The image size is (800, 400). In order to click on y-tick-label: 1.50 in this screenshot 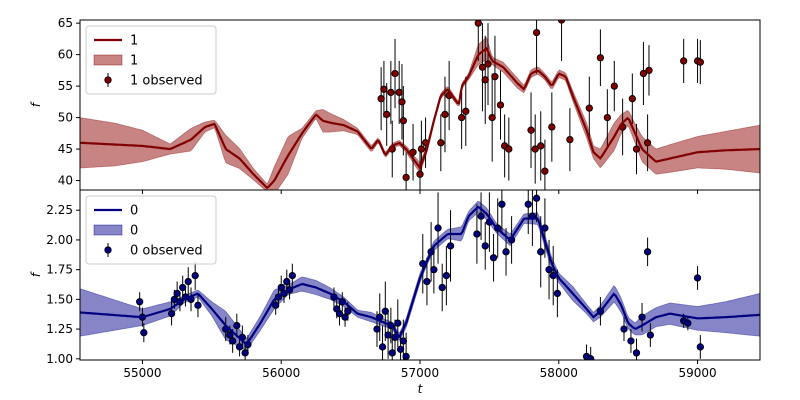, I will do `click(59, 299)`.